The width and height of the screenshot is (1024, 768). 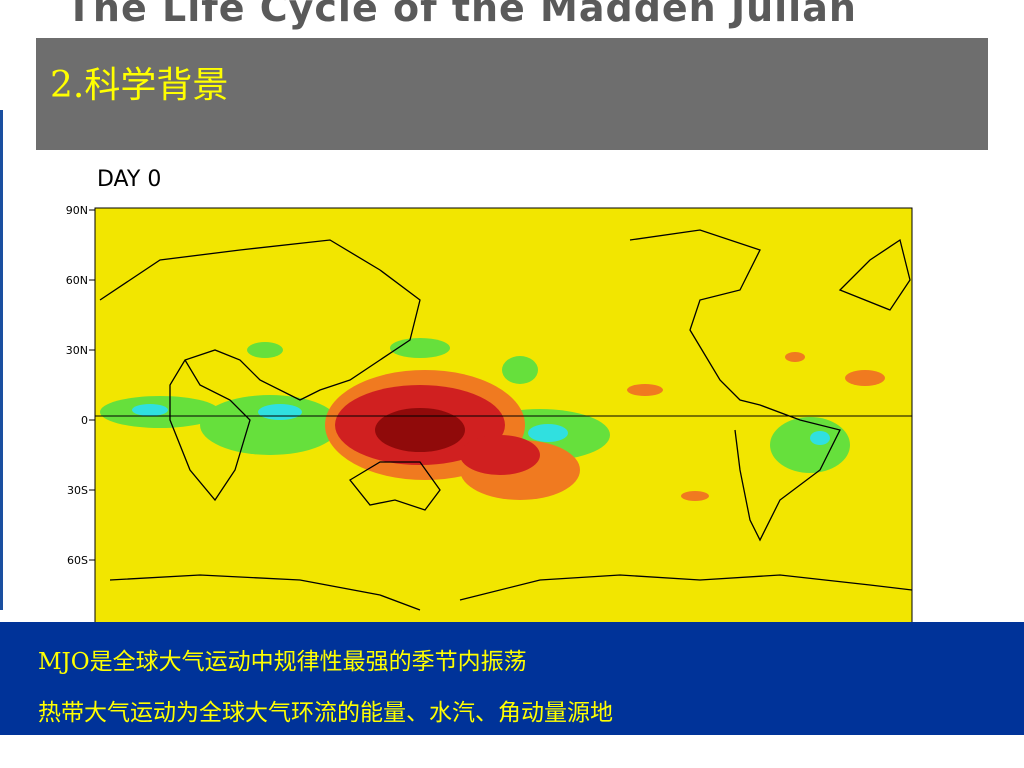 What do you see at coordinates (139, 85) in the screenshot?
I see `header: 2.科学背景` at bounding box center [139, 85].